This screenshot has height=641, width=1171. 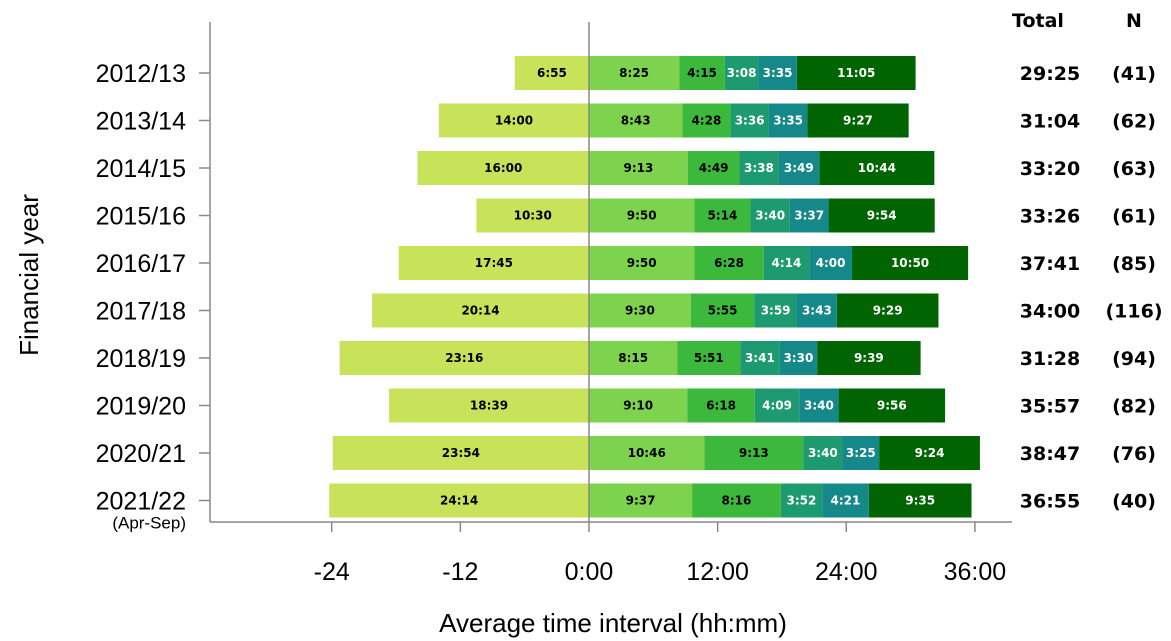 I want to click on y-tick-label: 2013/14, so click(x=141, y=122).